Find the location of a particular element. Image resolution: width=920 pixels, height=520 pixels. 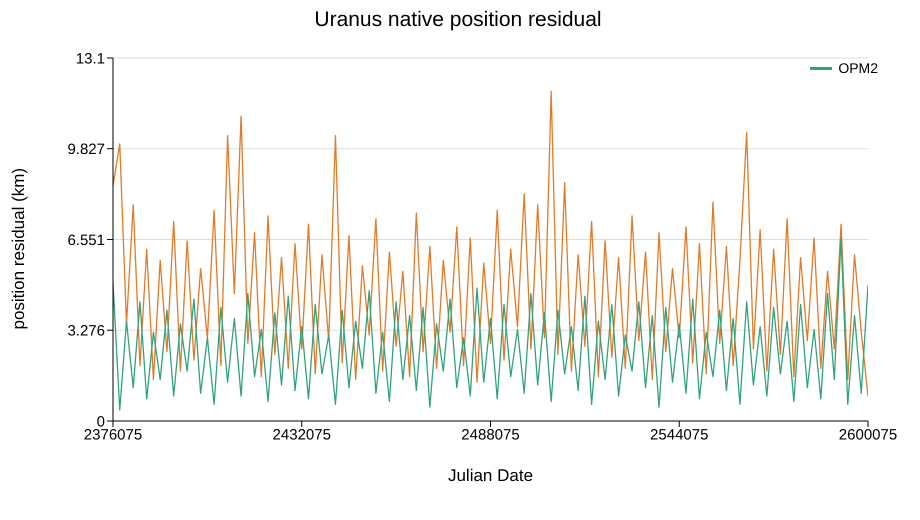

y-tick-label: 3.276 is located at coordinates (86, 331).